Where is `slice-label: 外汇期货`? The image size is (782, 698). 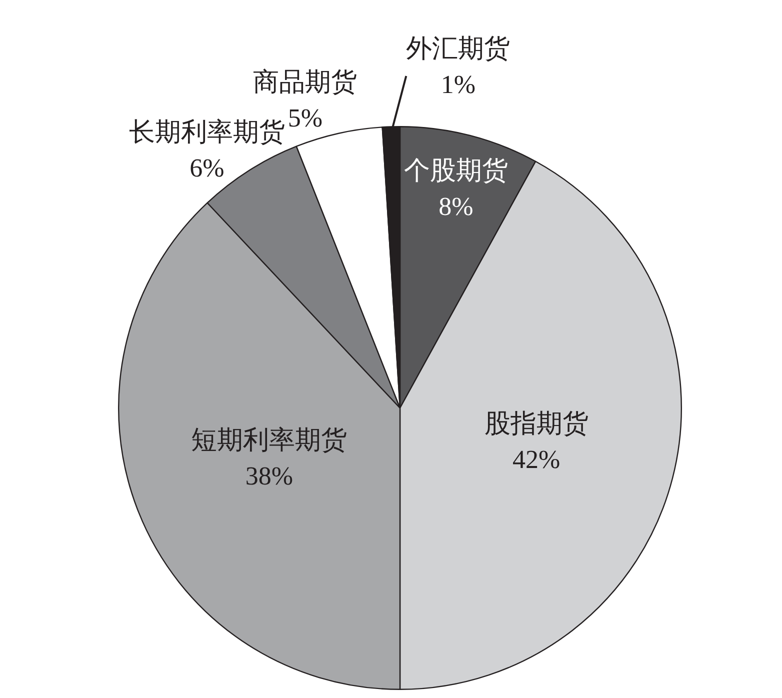
slice-label: 外汇期货 is located at coordinates (458, 48).